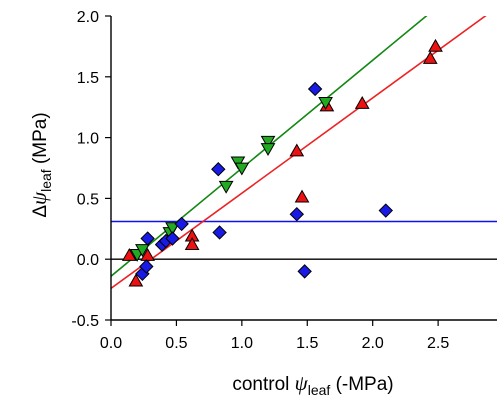 This screenshot has width=499, height=409. What do you see at coordinates (85, 321) in the screenshot?
I see `y-tick-label: -0.5` at bounding box center [85, 321].